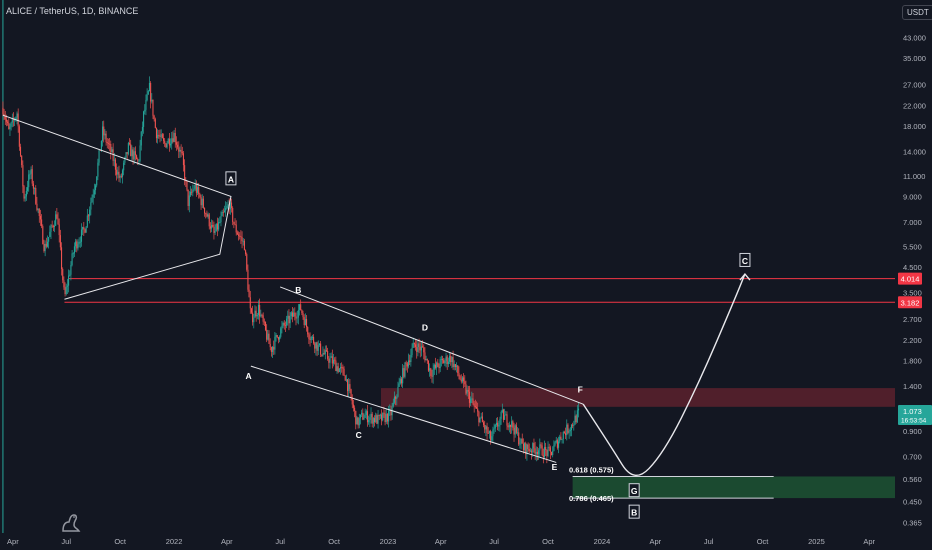 The image size is (932, 550). What do you see at coordinates (664, 374) in the screenshot?
I see `projection-curve` at bounding box center [664, 374].